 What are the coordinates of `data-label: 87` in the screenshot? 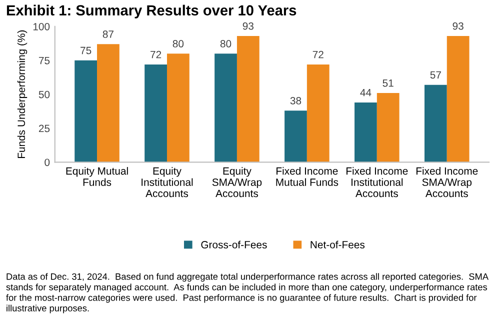 It's located at (108, 34).